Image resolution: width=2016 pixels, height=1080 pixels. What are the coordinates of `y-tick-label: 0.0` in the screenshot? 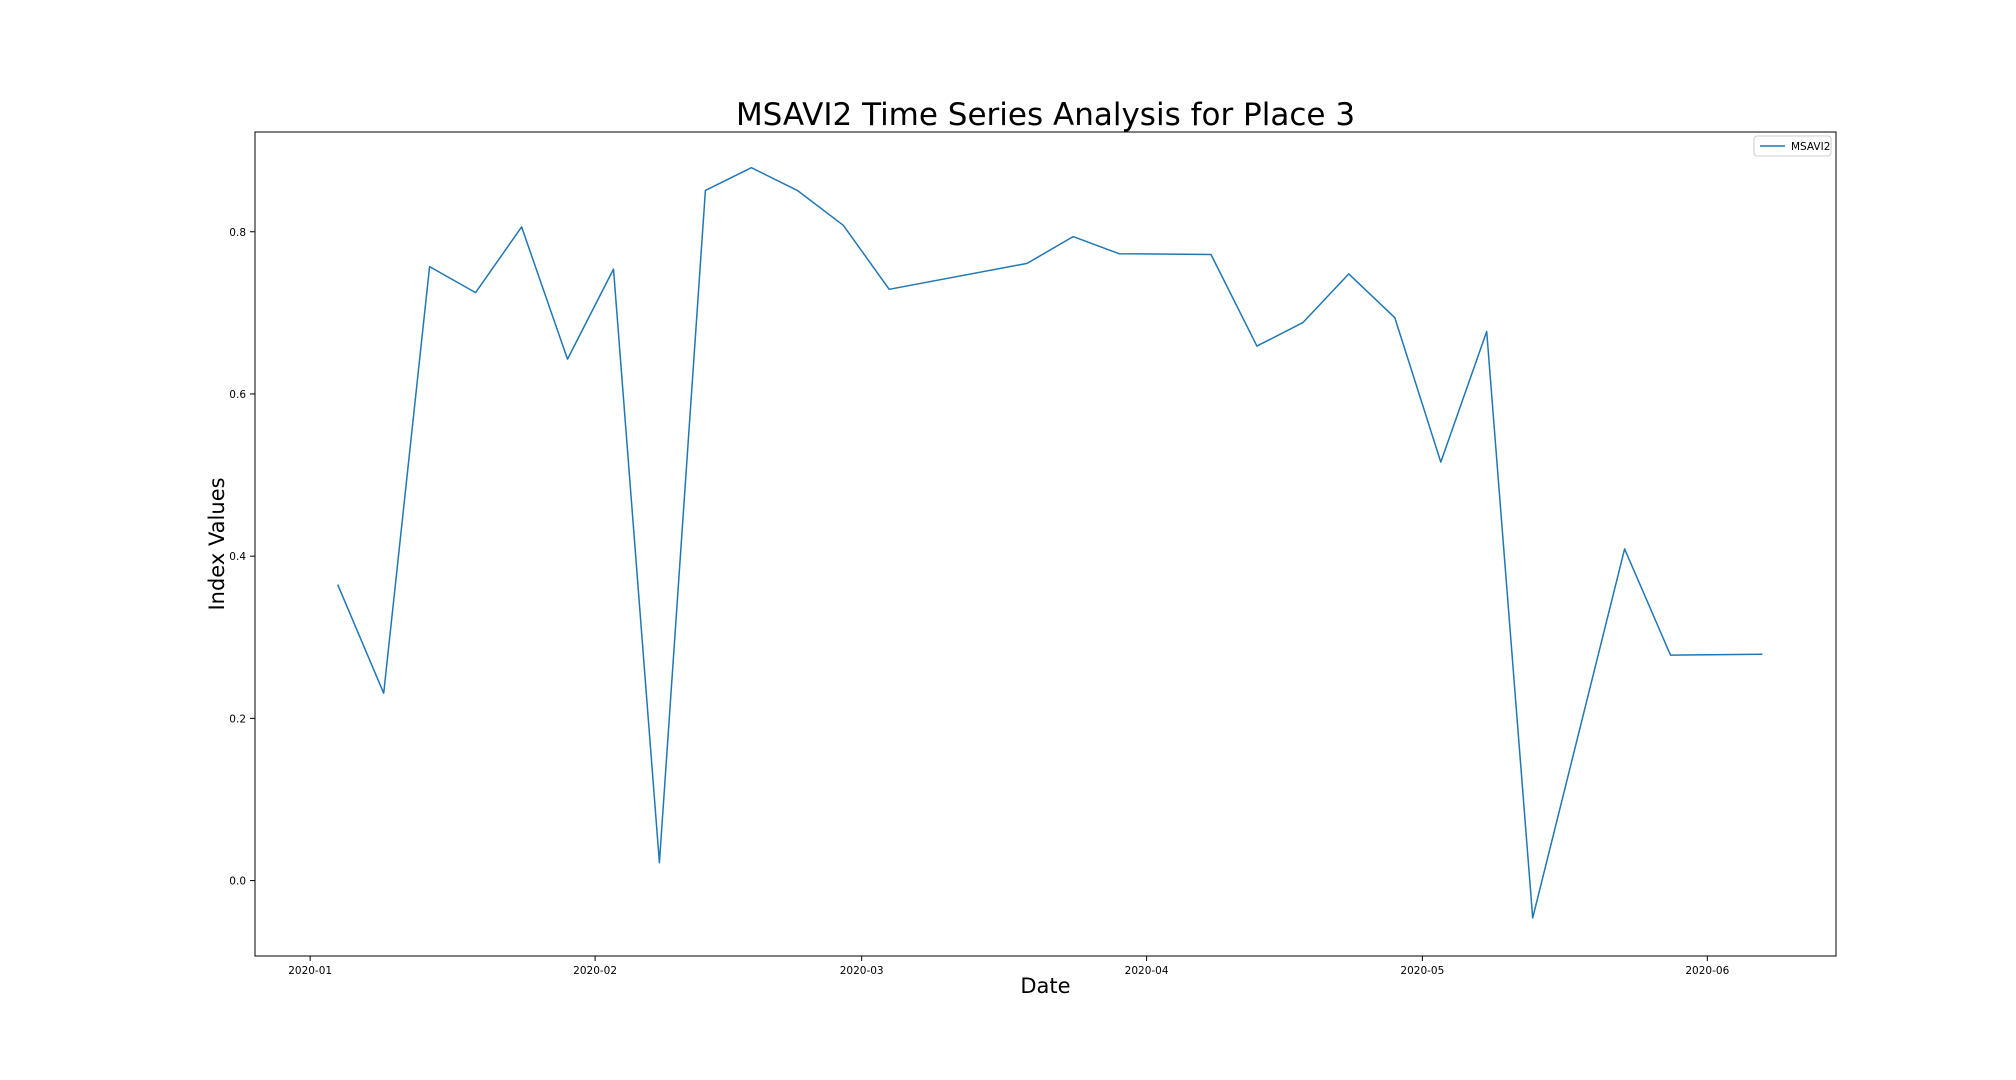 It's located at (237, 882).